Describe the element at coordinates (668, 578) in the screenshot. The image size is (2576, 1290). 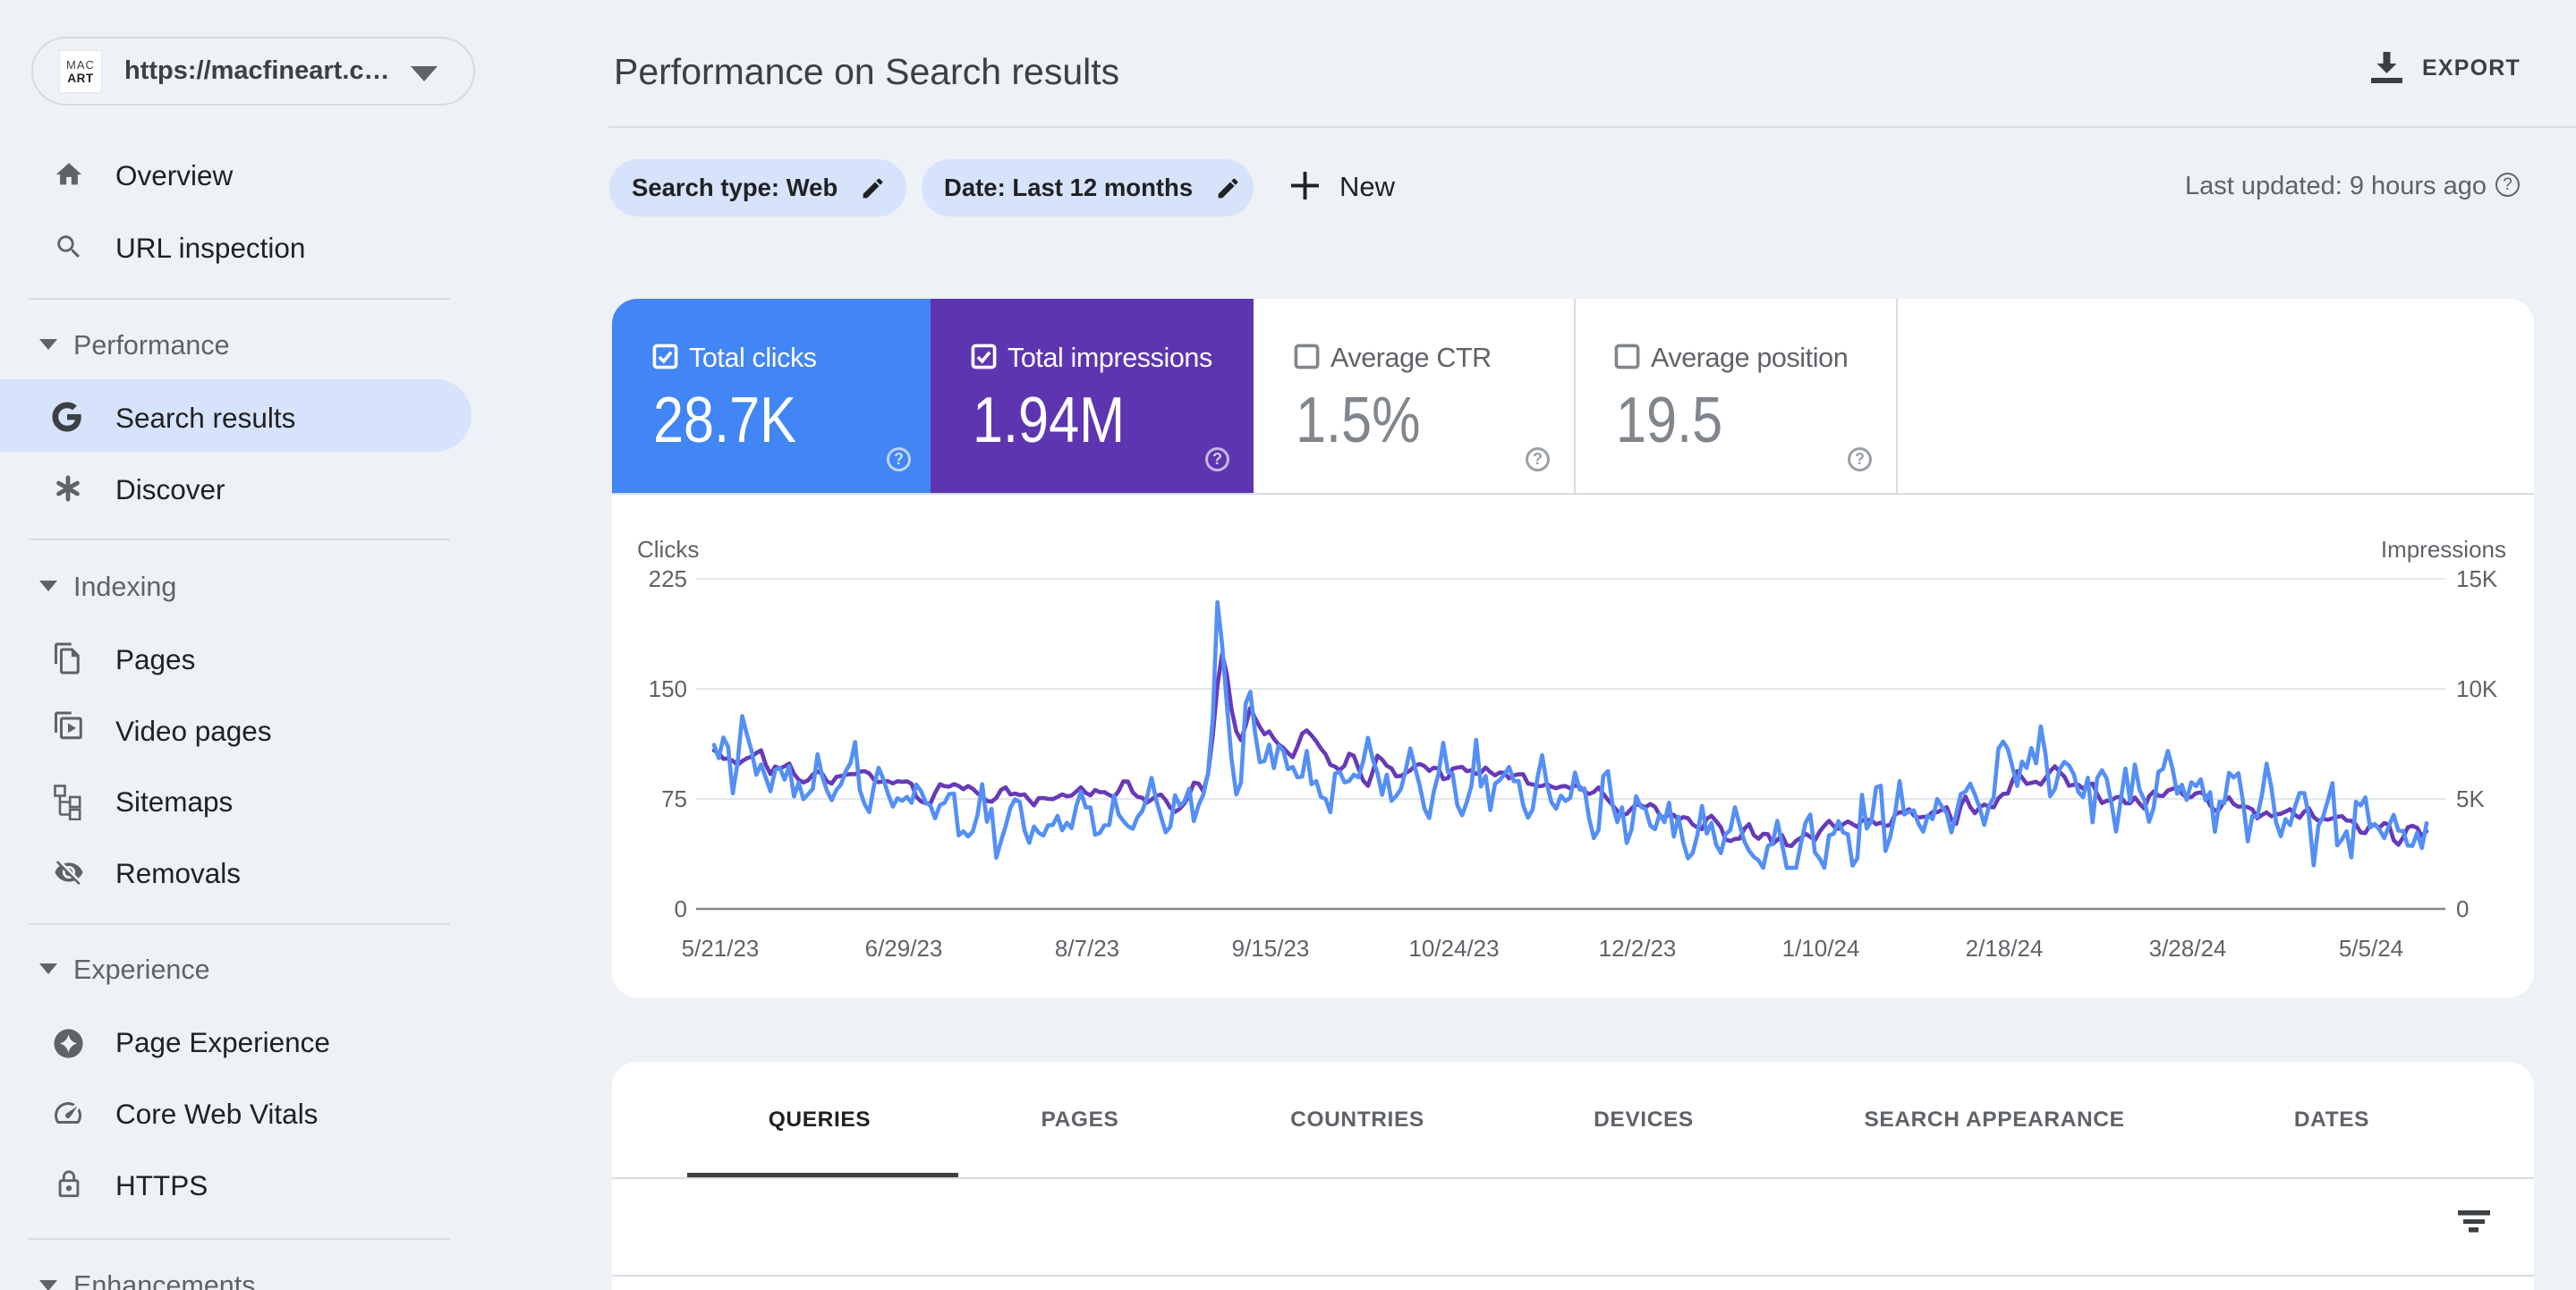
I see `svg-text: 225` at that location.